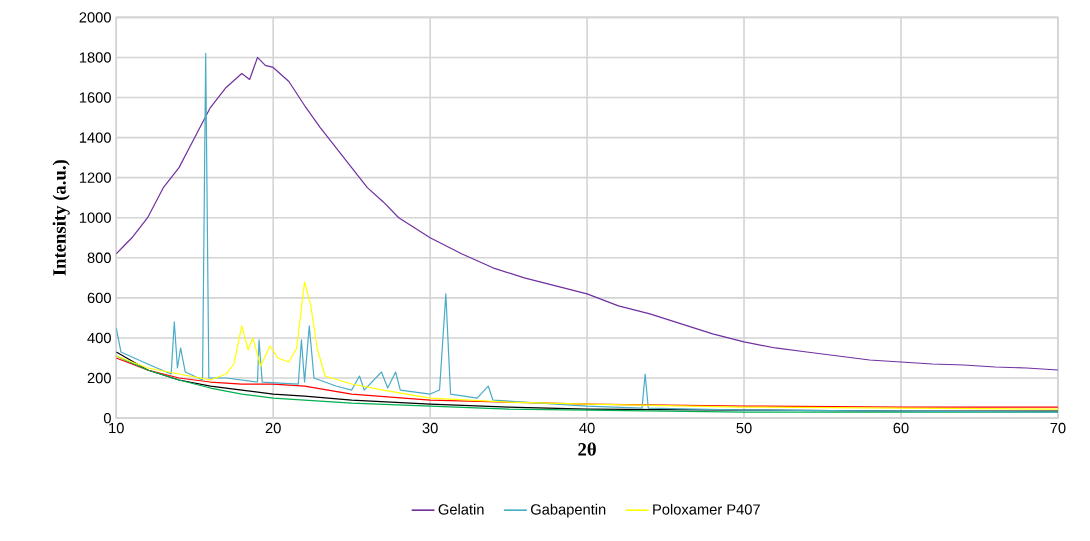 The width and height of the screenshot is (1090, 541). Describe the element at coordinates (744, 428) in the screenshot. I see `x-tick-label: 50` at that location.